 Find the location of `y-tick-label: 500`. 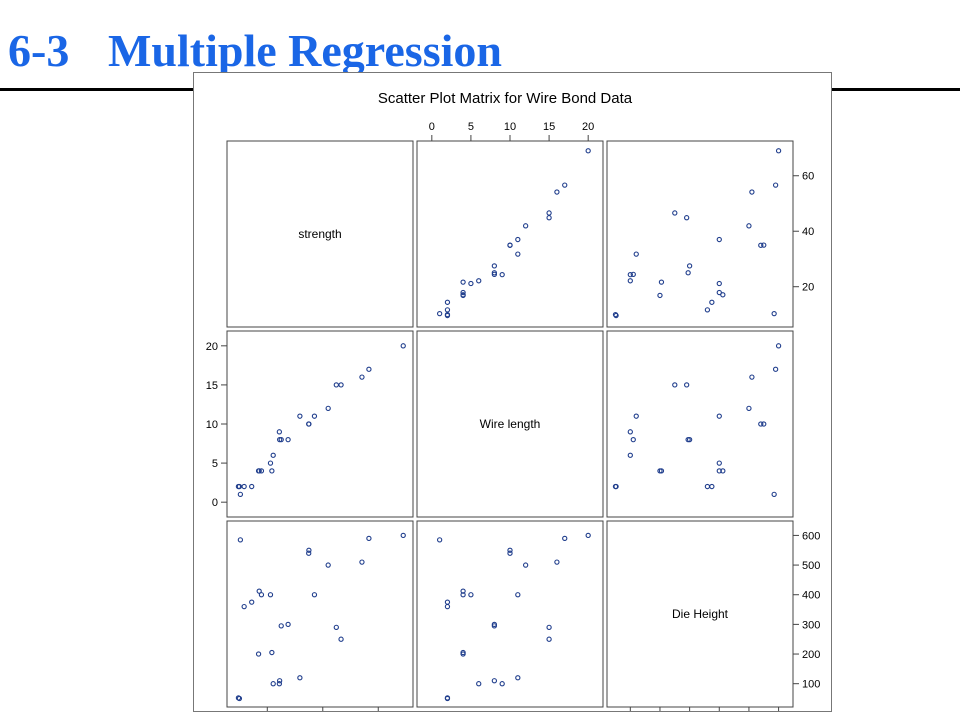

y-tick-label: 500 is located at coordinates (811, 566).